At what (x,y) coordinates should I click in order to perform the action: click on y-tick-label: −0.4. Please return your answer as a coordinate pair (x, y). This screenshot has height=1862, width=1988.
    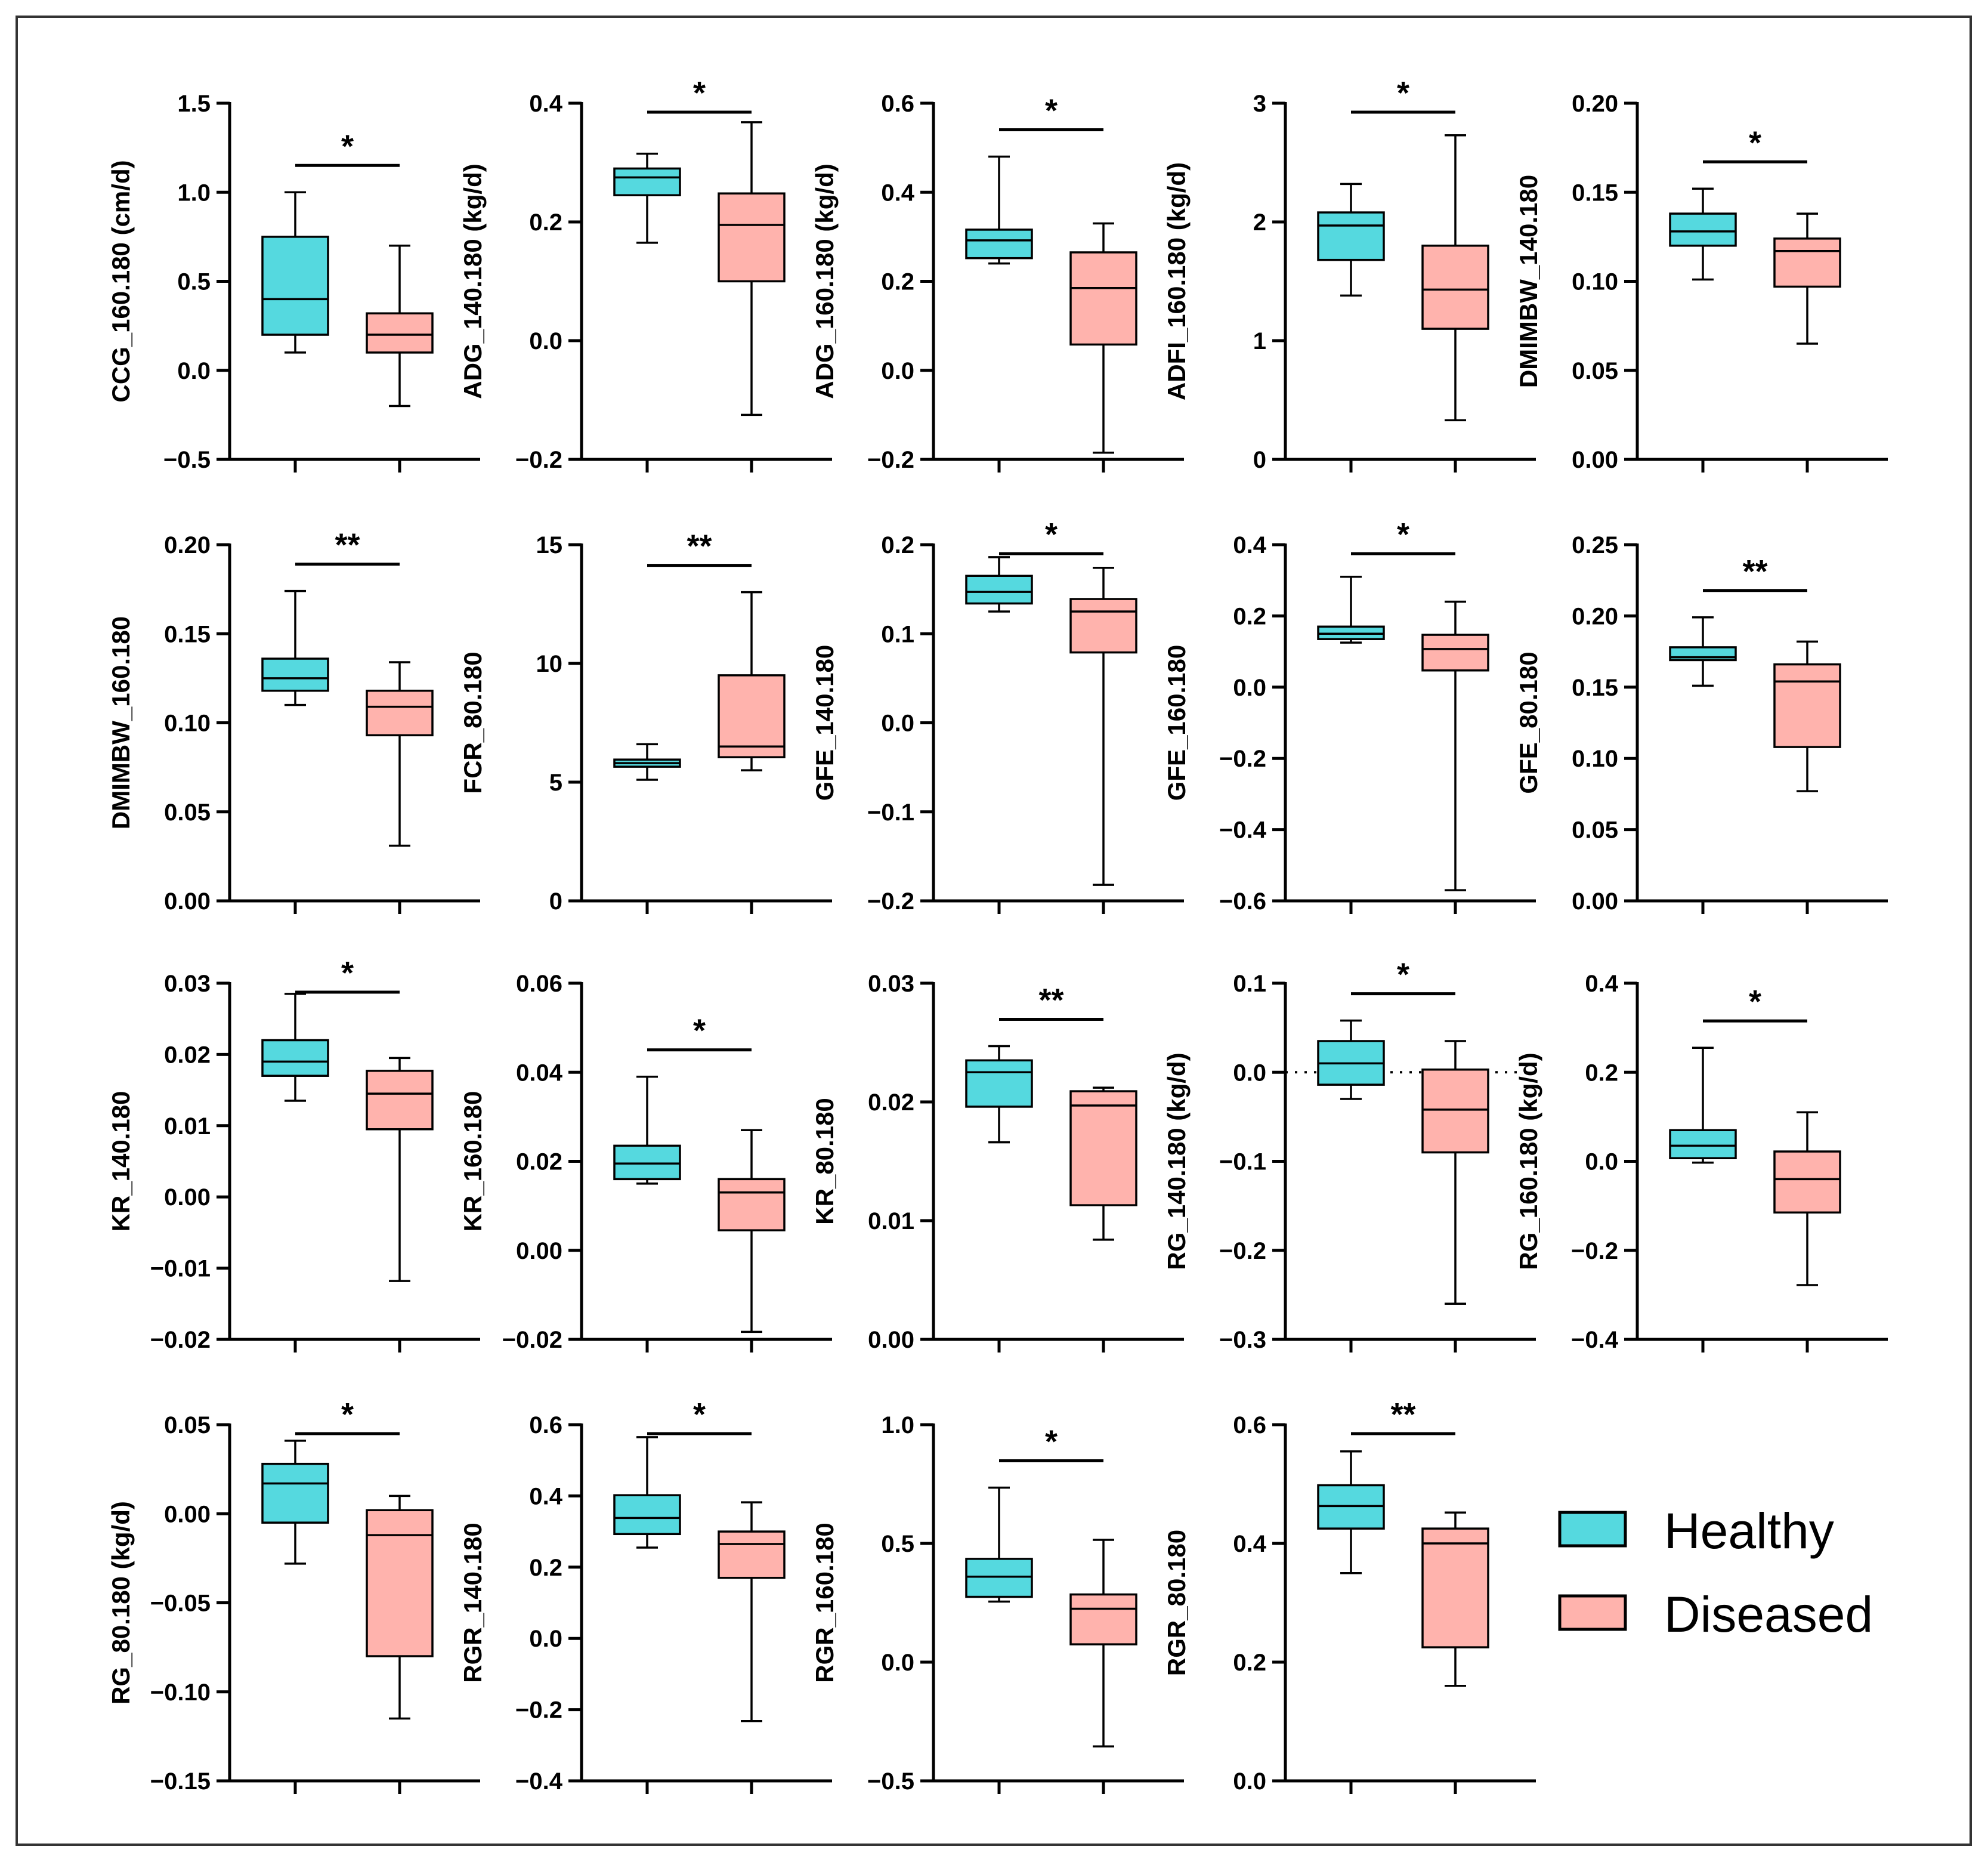
    Looking at the image, I should click on (539, 1781).